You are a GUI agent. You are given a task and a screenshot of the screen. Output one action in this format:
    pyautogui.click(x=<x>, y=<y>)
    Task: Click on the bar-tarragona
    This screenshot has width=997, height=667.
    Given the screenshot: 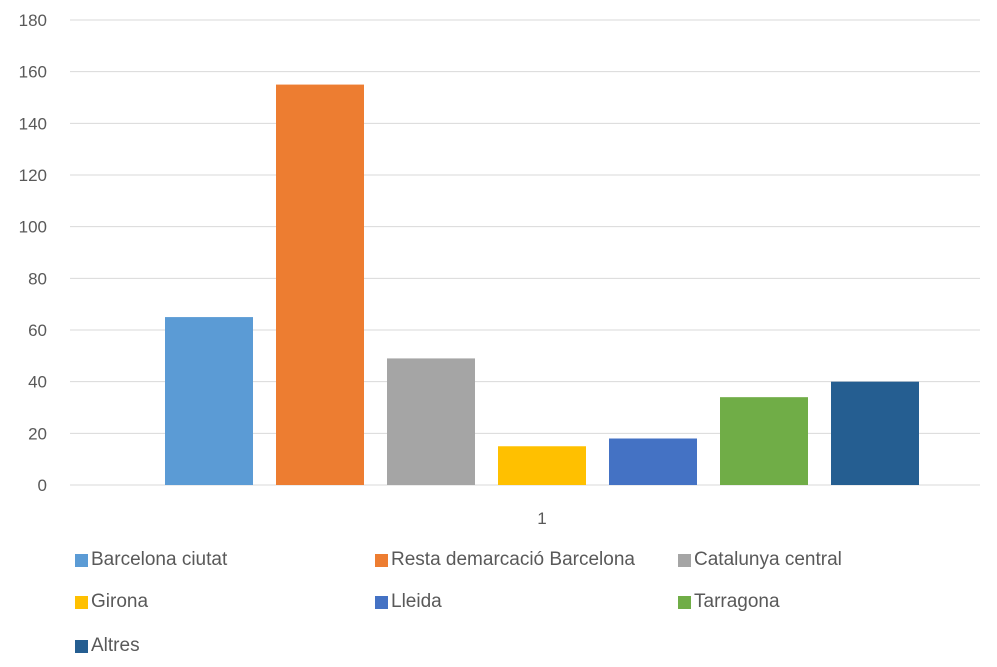 What is the action you would take?
    pyautogui.click(x=764, y=441)
    